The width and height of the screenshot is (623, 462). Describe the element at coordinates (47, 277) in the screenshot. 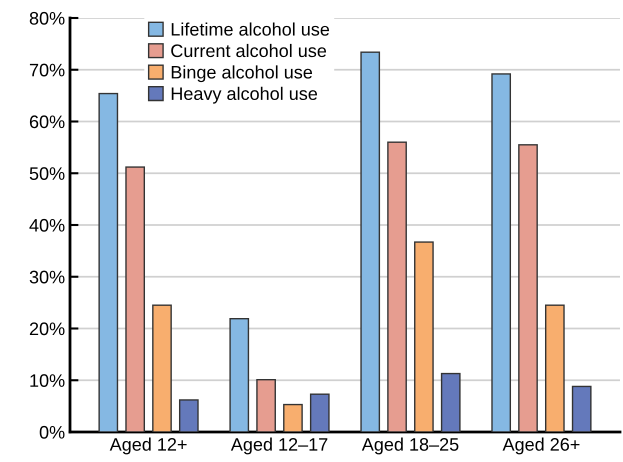

I see `y-tick-label: 30%` at that location.